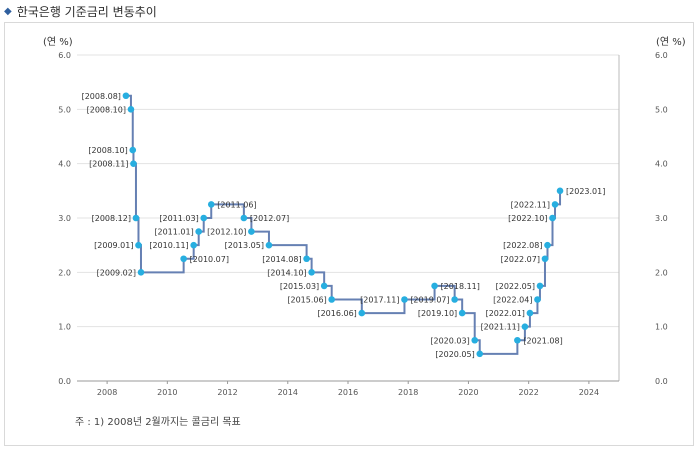 This screenshot has height=450, width=700. Describe the element at coordinates (58, 42) in the screenshot. I see `y-axis-label-left: (연 %)` at that location.